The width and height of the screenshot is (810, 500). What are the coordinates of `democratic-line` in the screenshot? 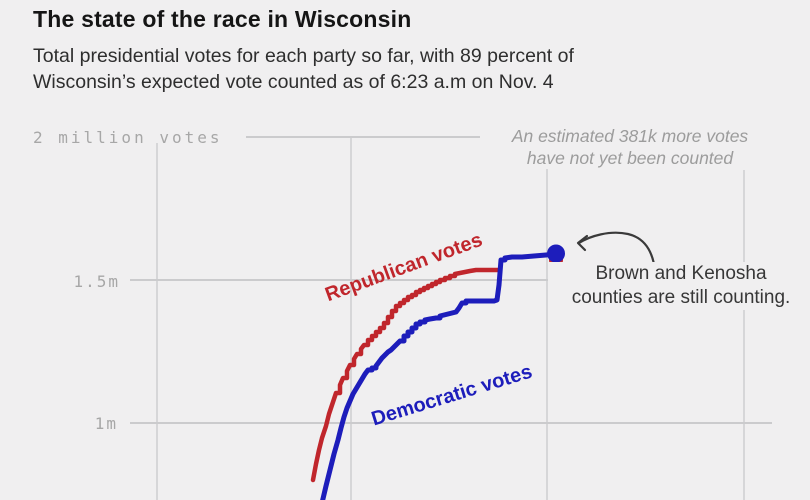 It's located at (439, 375).